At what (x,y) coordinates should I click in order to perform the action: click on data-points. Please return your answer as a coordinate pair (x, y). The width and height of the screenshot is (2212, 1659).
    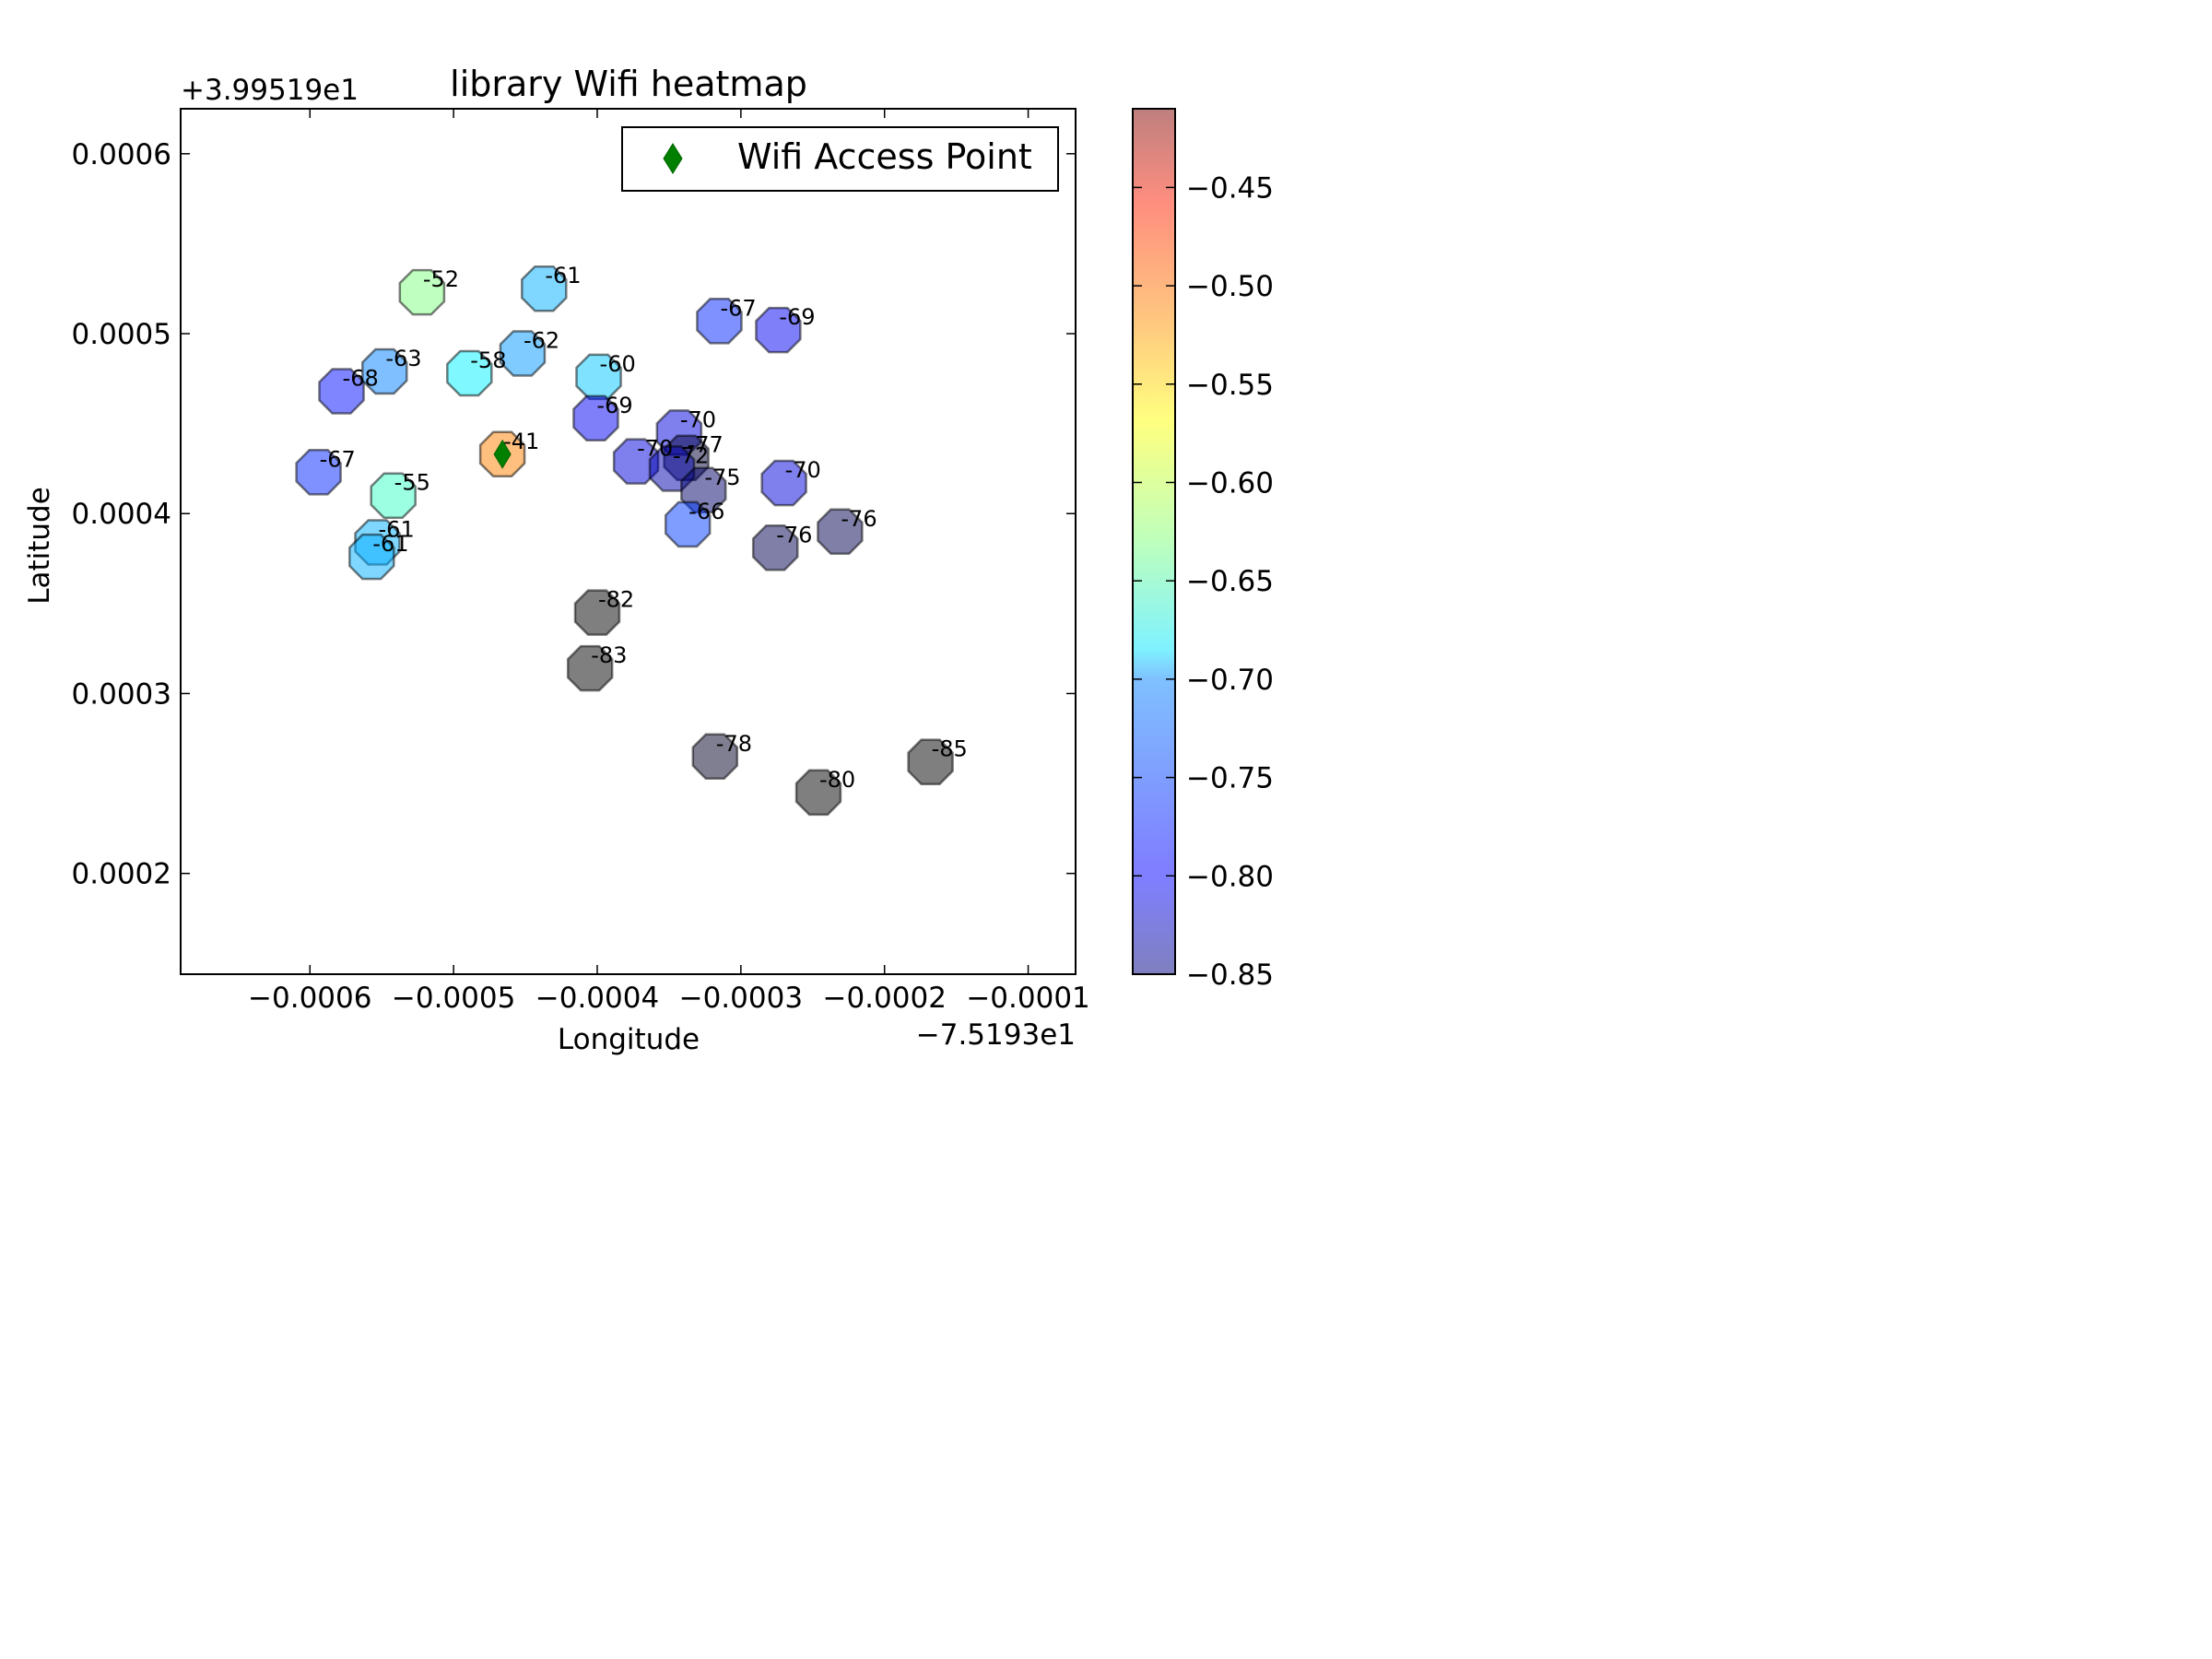
    Looking at the image, I should click on (624, 541).